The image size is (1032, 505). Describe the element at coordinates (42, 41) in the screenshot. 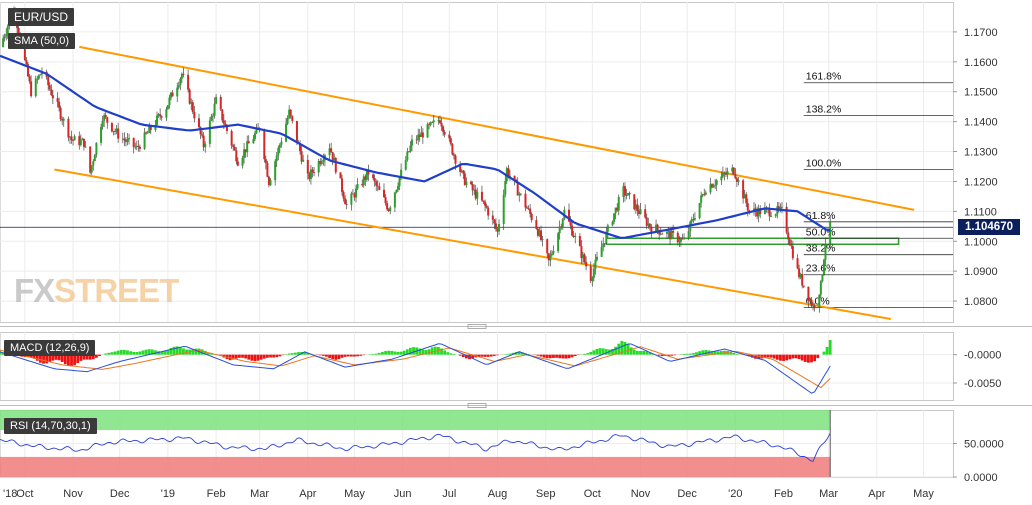

I see `sma-label: SMA (50,0)` at that location.